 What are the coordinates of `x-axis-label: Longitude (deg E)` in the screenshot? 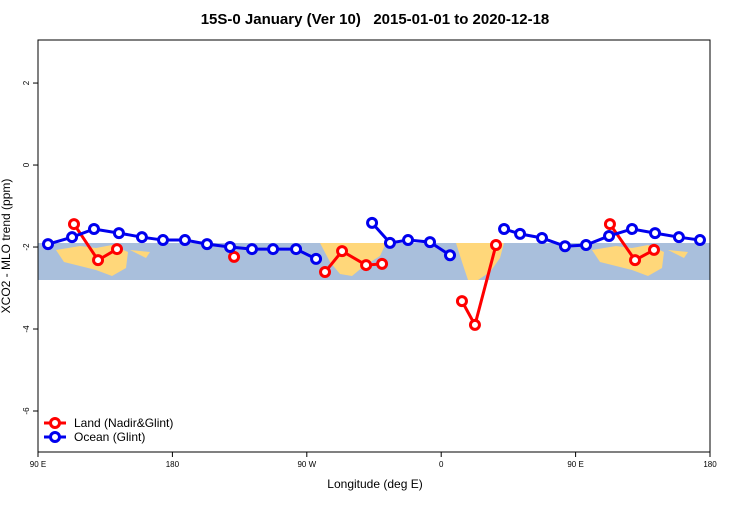 It's located at (374, 484).